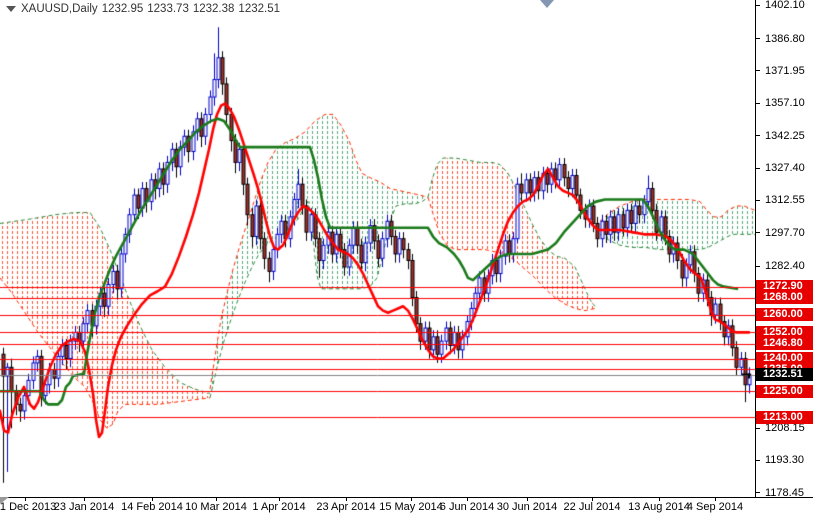  I want to click on symbol-timeframe-label: XAUUSD,Daily, so click(59, 9).